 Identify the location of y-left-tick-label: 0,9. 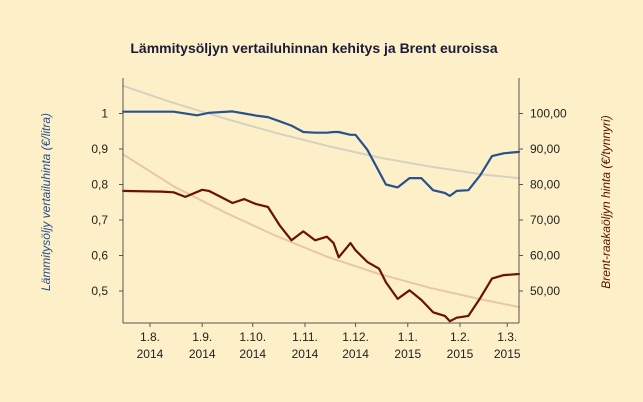
(99, 149).